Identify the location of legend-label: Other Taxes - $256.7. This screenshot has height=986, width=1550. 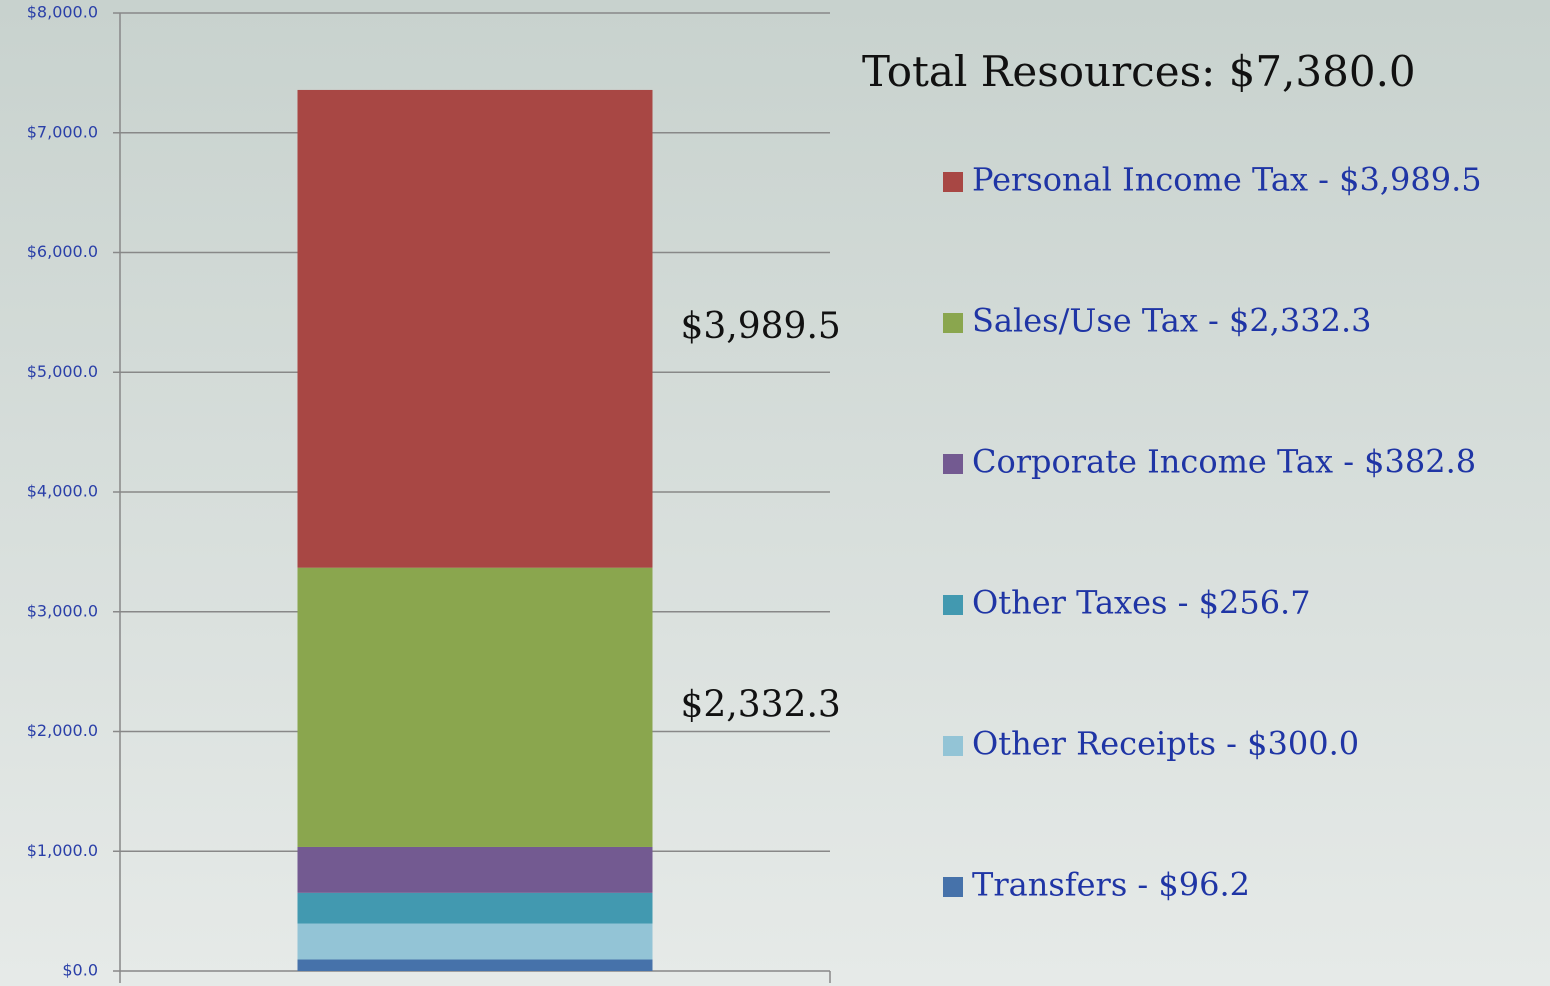
(1141, 603).